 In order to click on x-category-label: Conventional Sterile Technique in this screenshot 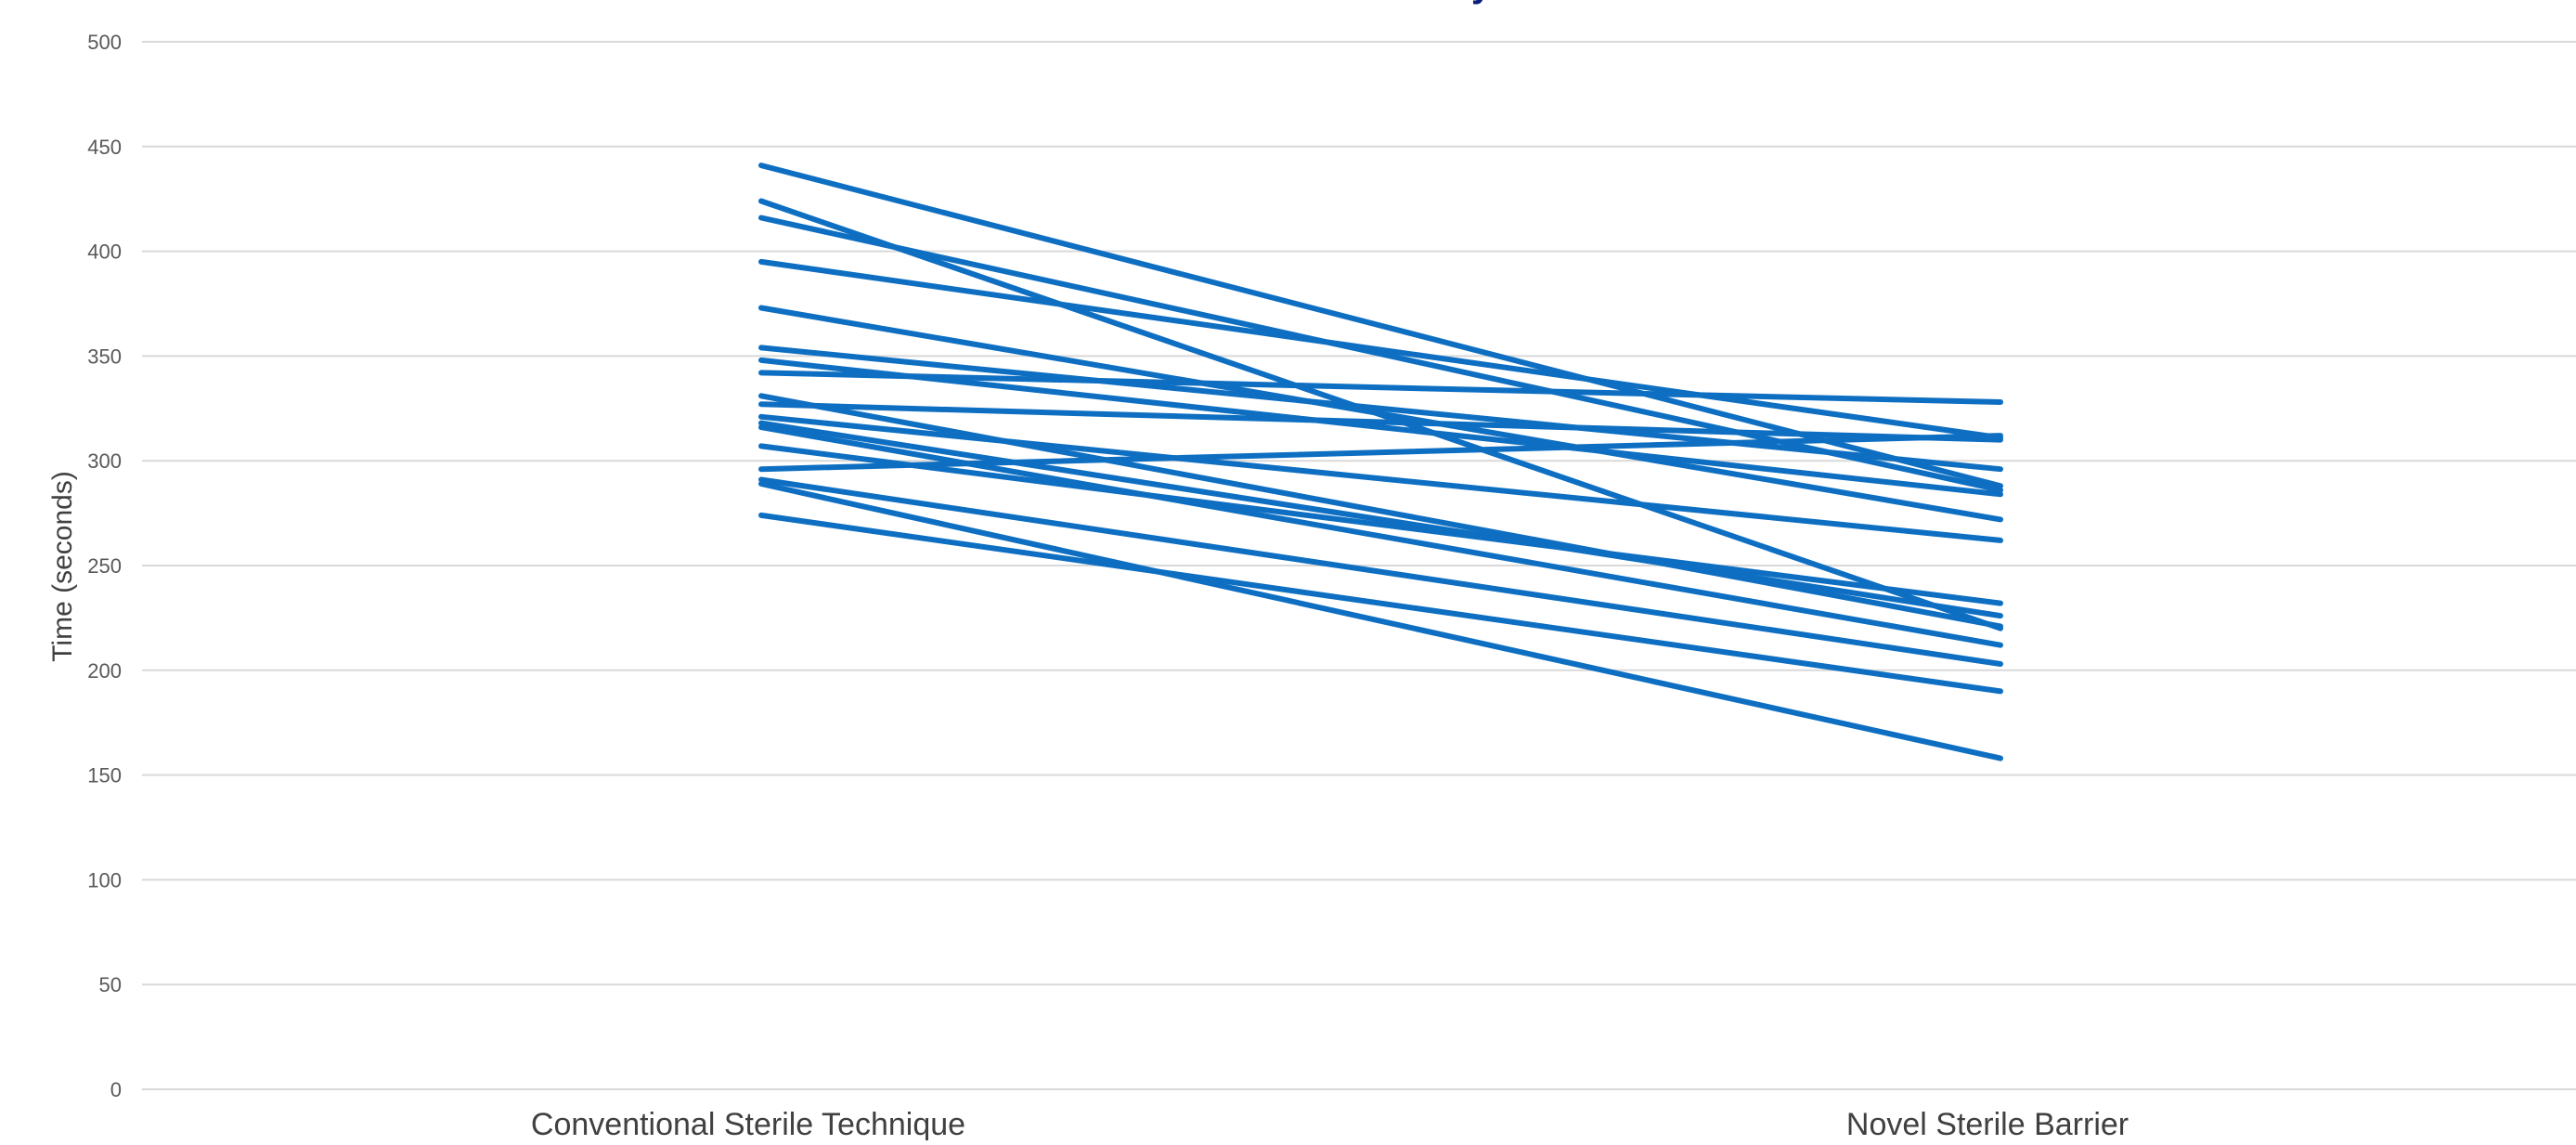, I will do `click(748, 1124)`.